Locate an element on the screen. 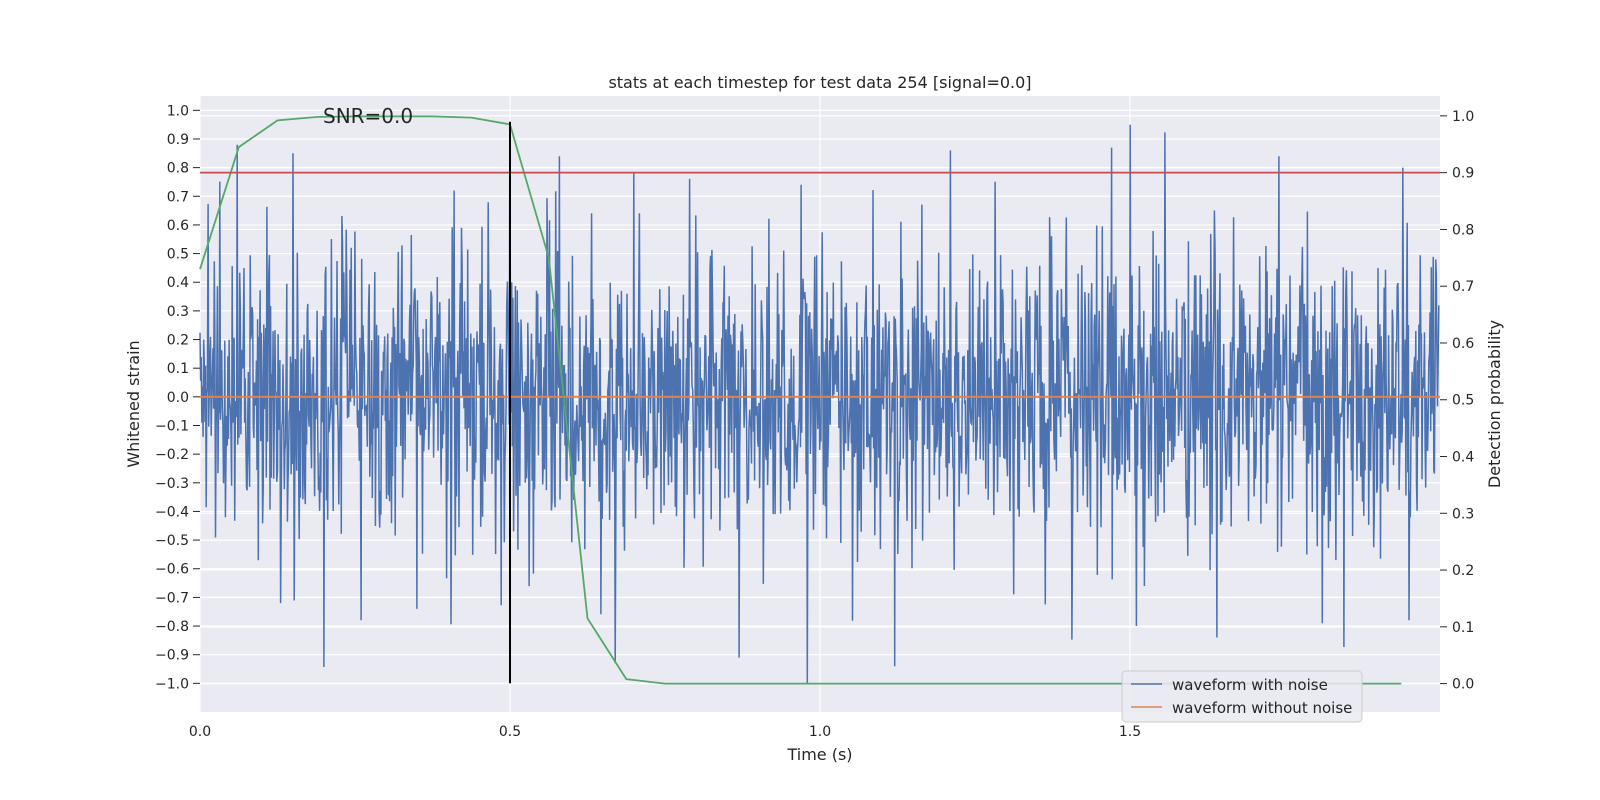 The height and width of the screenshot is (800, 1600). right-tick-label: 0.4 is located at coordinates (1463, 458).